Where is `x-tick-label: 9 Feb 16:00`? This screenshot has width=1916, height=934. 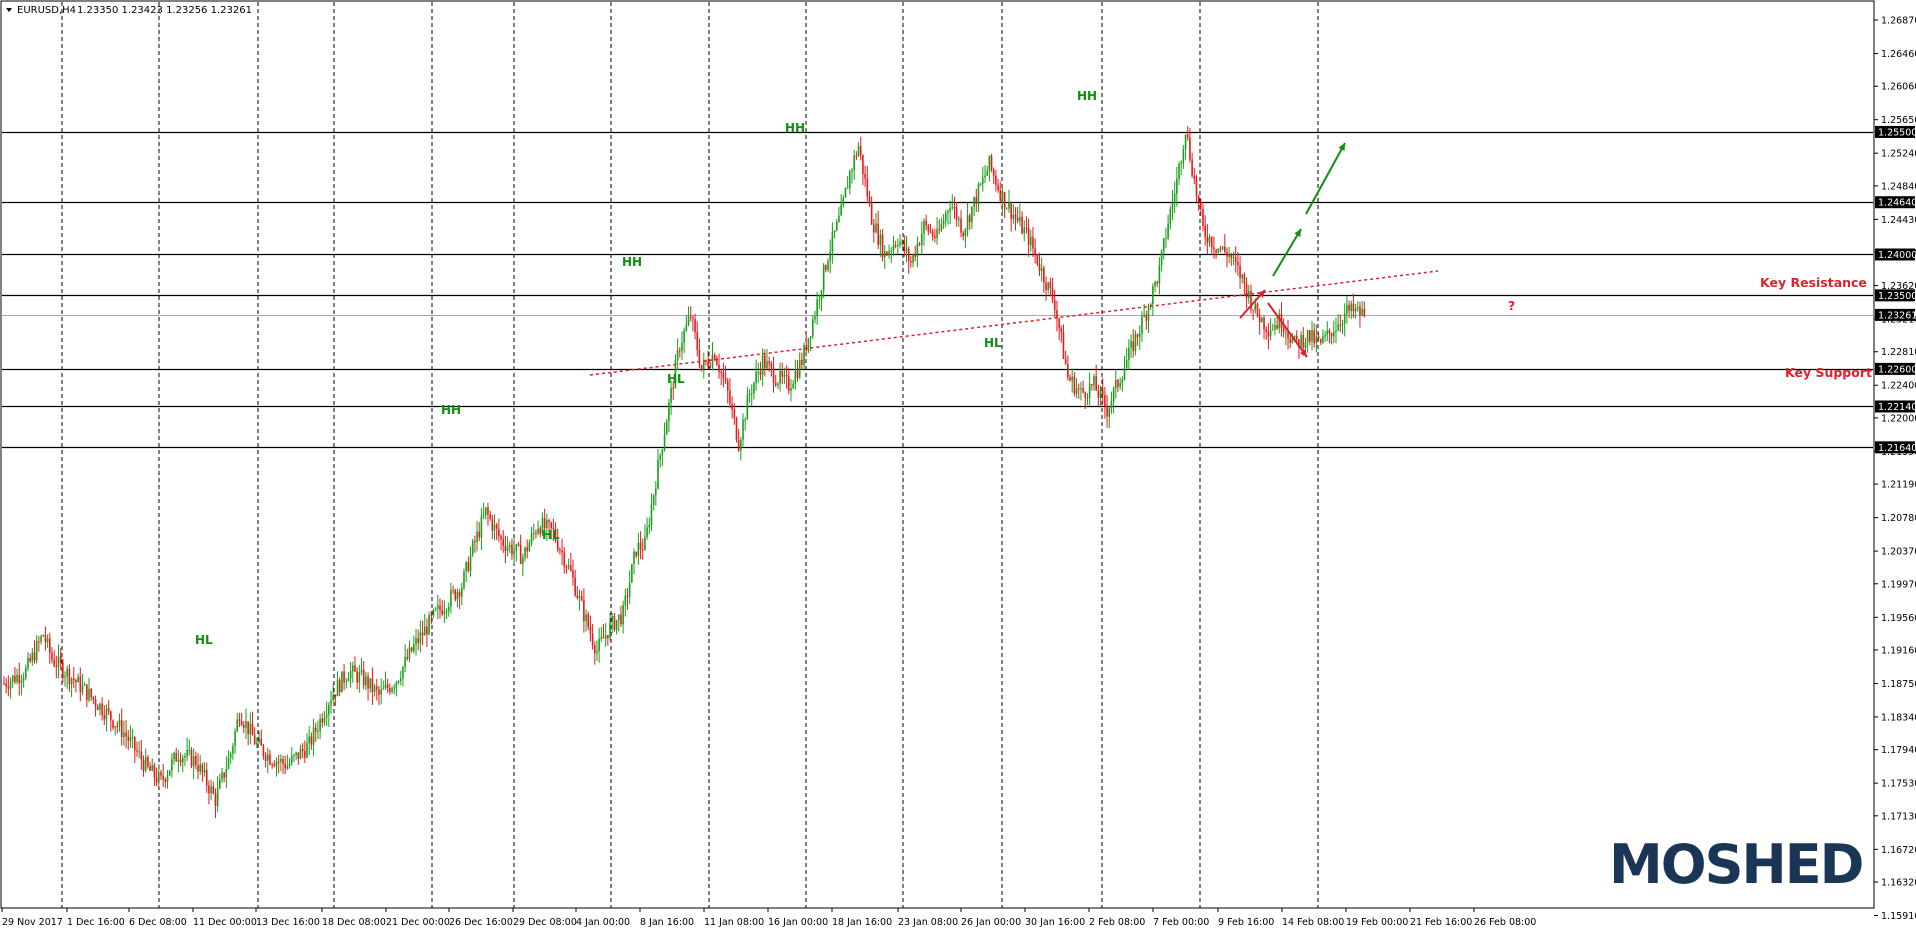
x-tick-label: 9 Feb 16:00 is located at coordinates (1246, 922).